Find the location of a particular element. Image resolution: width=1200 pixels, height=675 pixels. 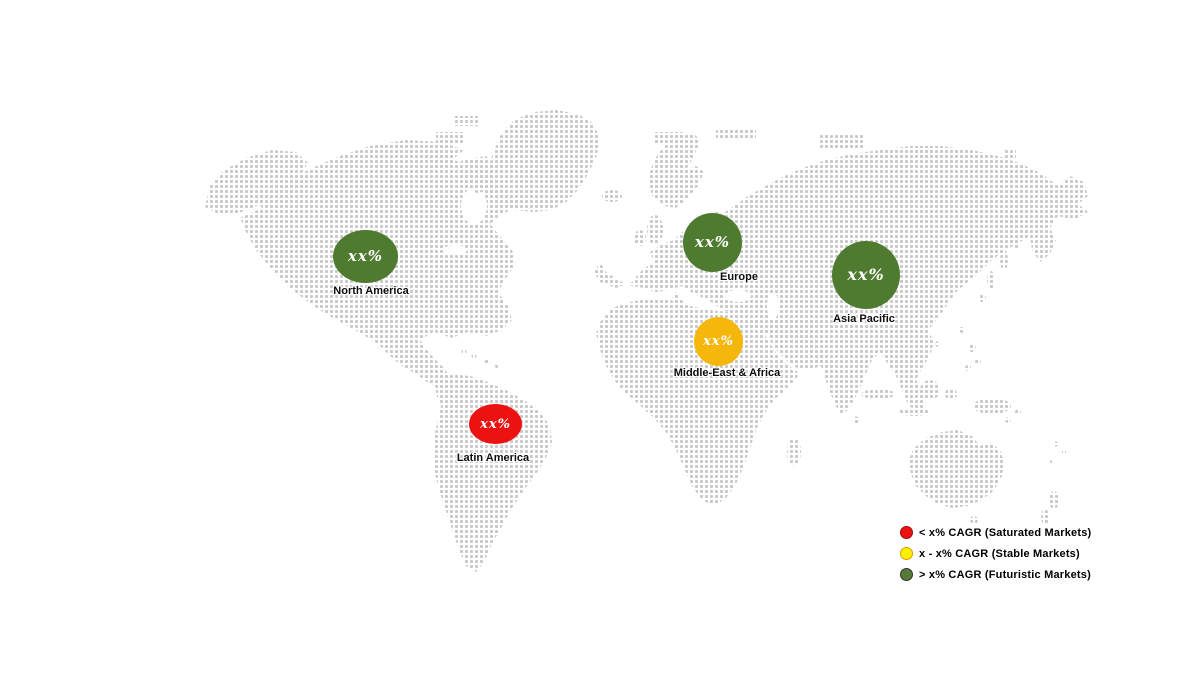

ireland is located at coordinates (640, 238).